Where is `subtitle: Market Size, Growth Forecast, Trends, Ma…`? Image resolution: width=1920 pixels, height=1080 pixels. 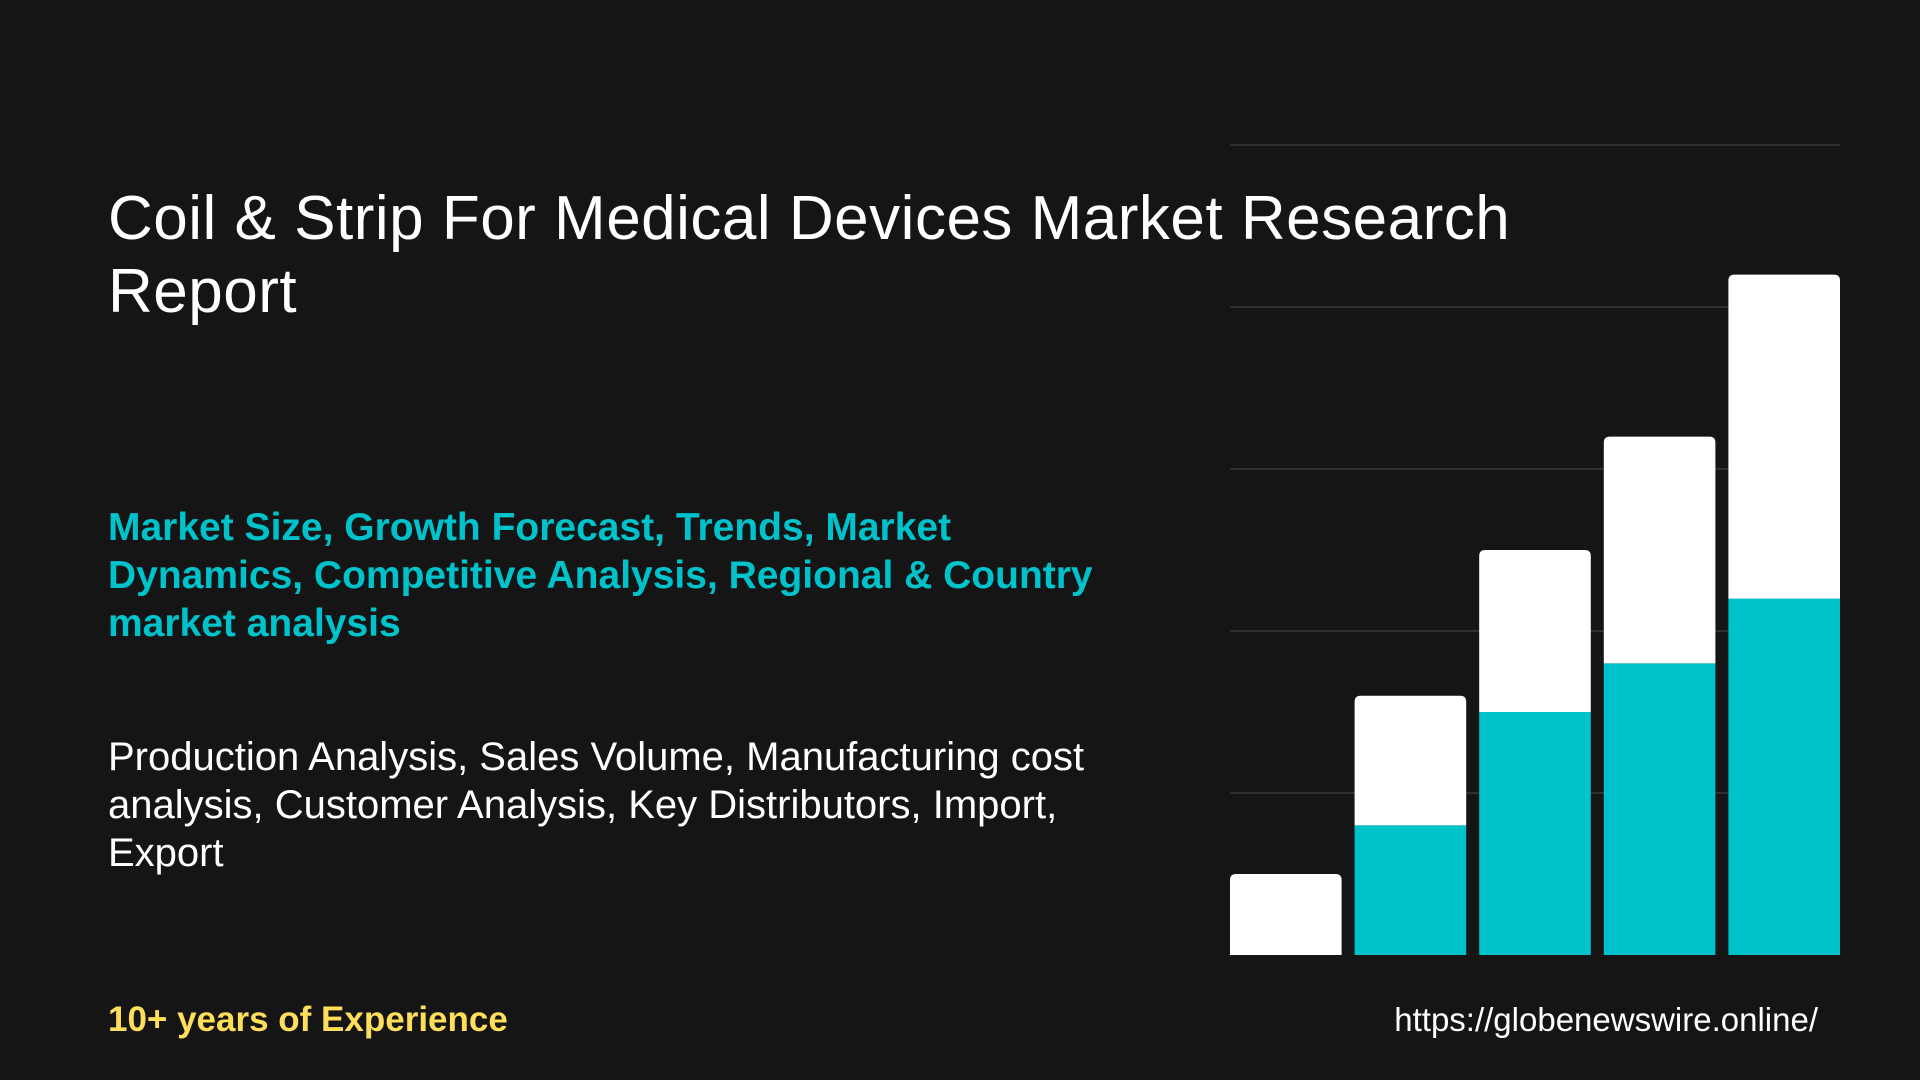
subtitle: Market Size, Growth Forecast, Trends, Ma… is located at coordinates (600, 575).